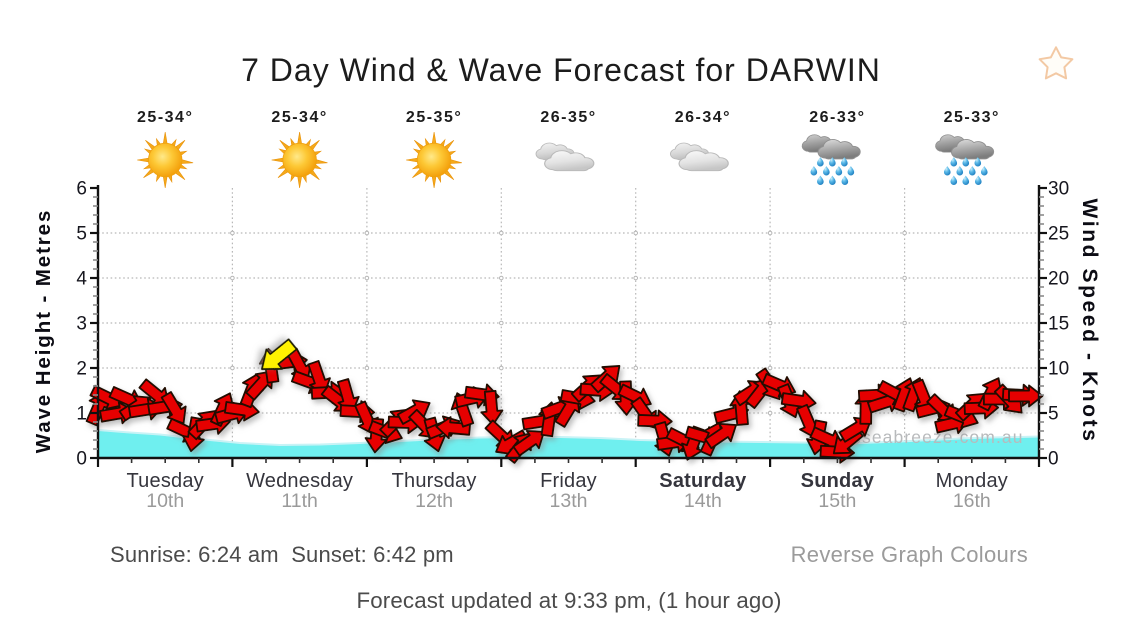 The image size is (1136, 640). Describe the element at coordinates (703, 117) in the screenshot. I see `svg-text: 26-34°` at that location.